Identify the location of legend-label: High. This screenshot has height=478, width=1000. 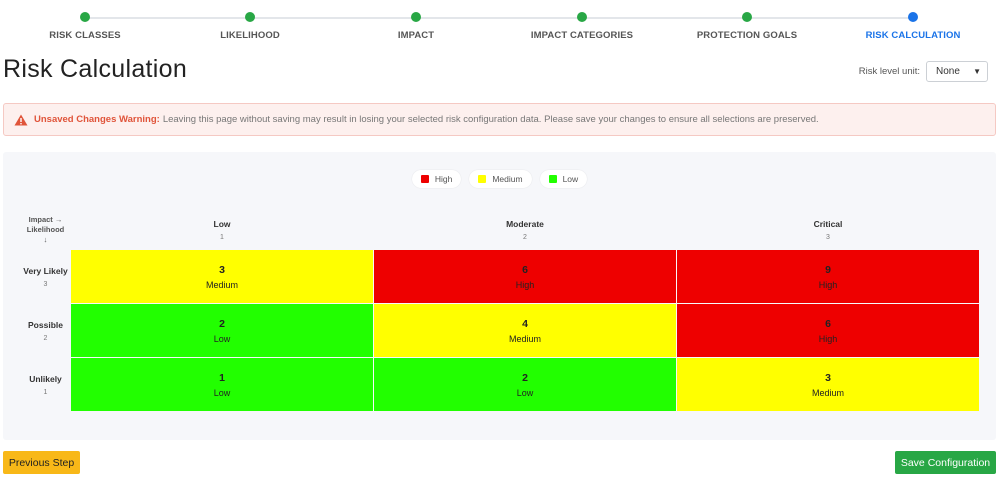
(443, 179).